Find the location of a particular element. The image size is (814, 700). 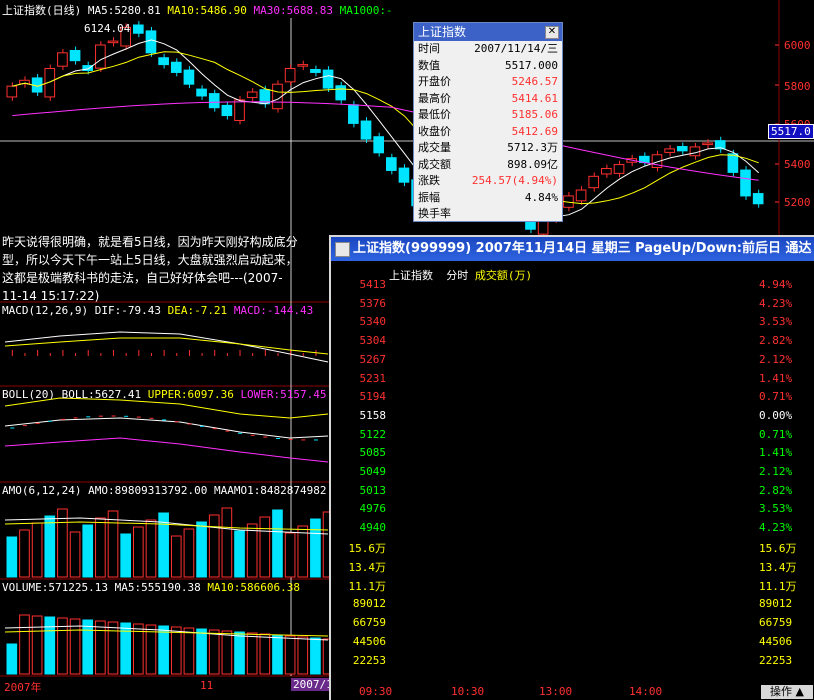

info-row-label: 振幅 is located at coordinates (429, 197).